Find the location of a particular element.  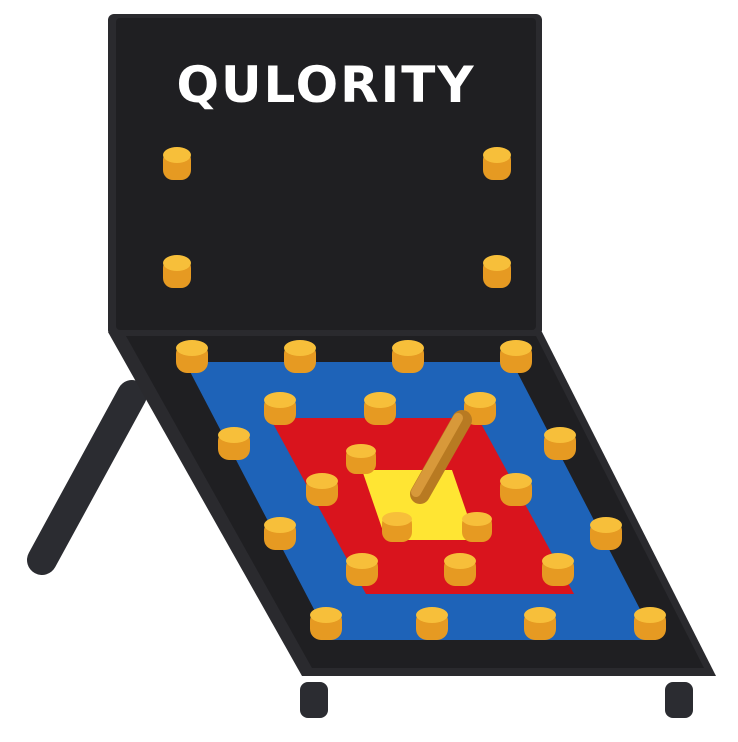

board-feet is located at coordinates (496, 700).